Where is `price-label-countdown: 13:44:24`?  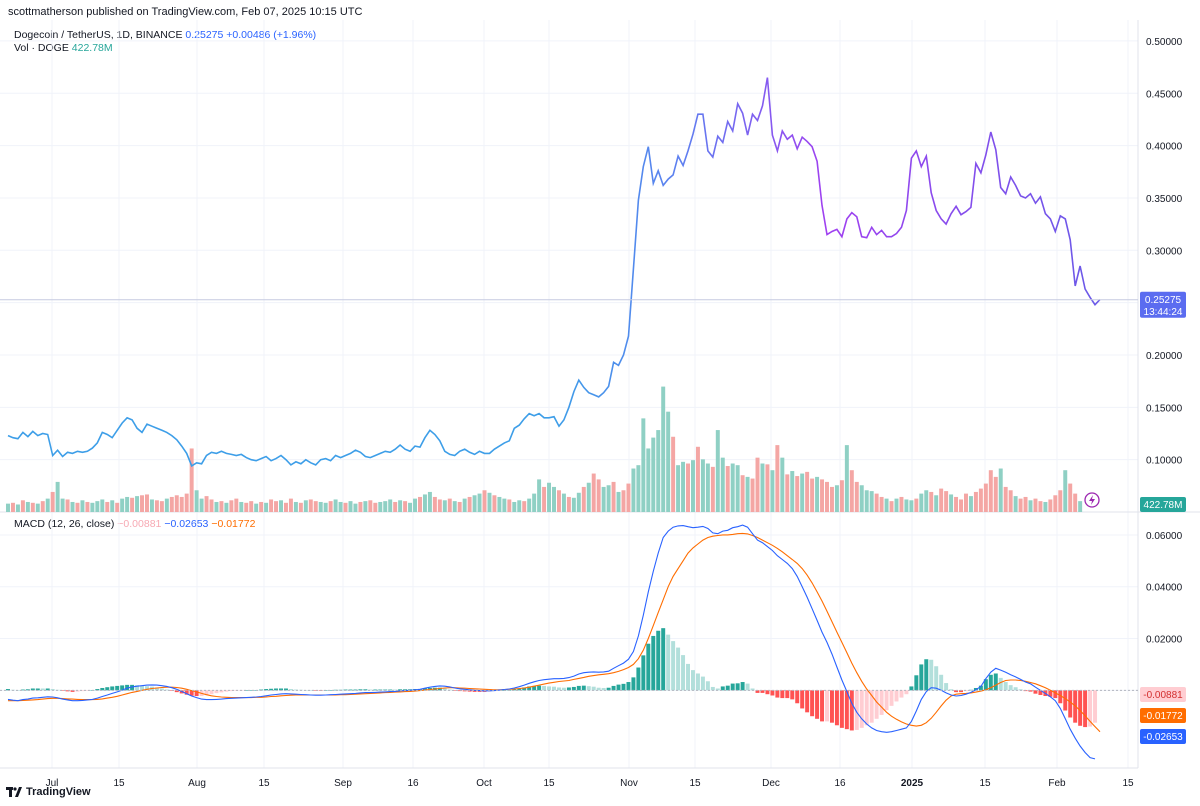 price-label-countdown: 13:44:24 is located at coordinates (1163, 312).